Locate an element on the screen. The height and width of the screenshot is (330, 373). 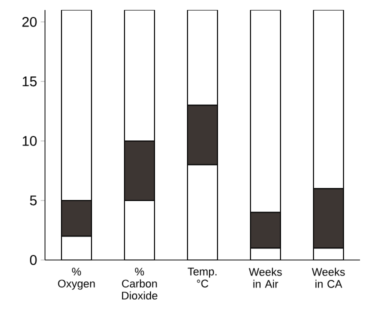
y-tick-label: 0 is located at coordinates (33, 260).